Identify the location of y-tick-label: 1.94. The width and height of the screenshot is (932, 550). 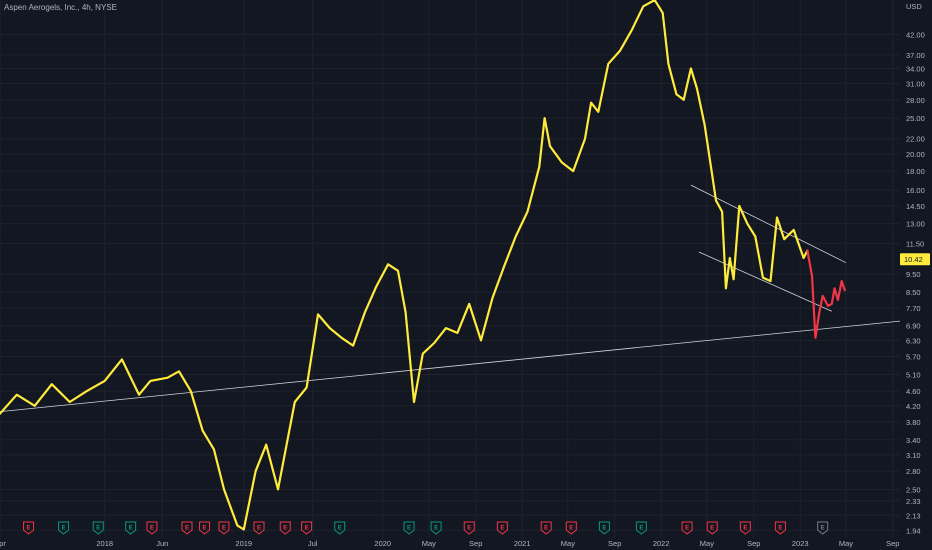
(913, 530).